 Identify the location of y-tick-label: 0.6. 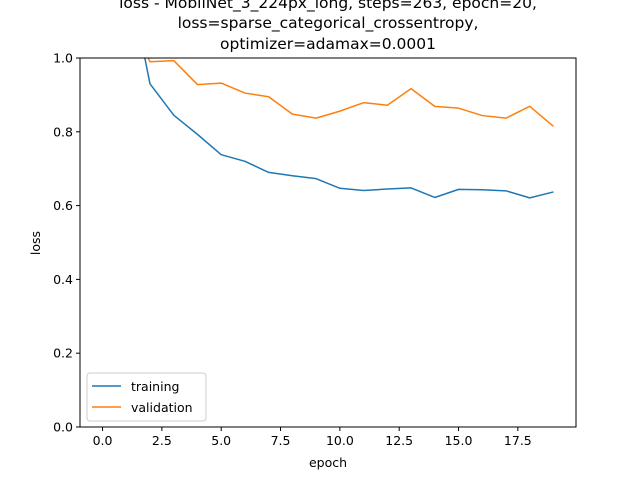
(63, 205).